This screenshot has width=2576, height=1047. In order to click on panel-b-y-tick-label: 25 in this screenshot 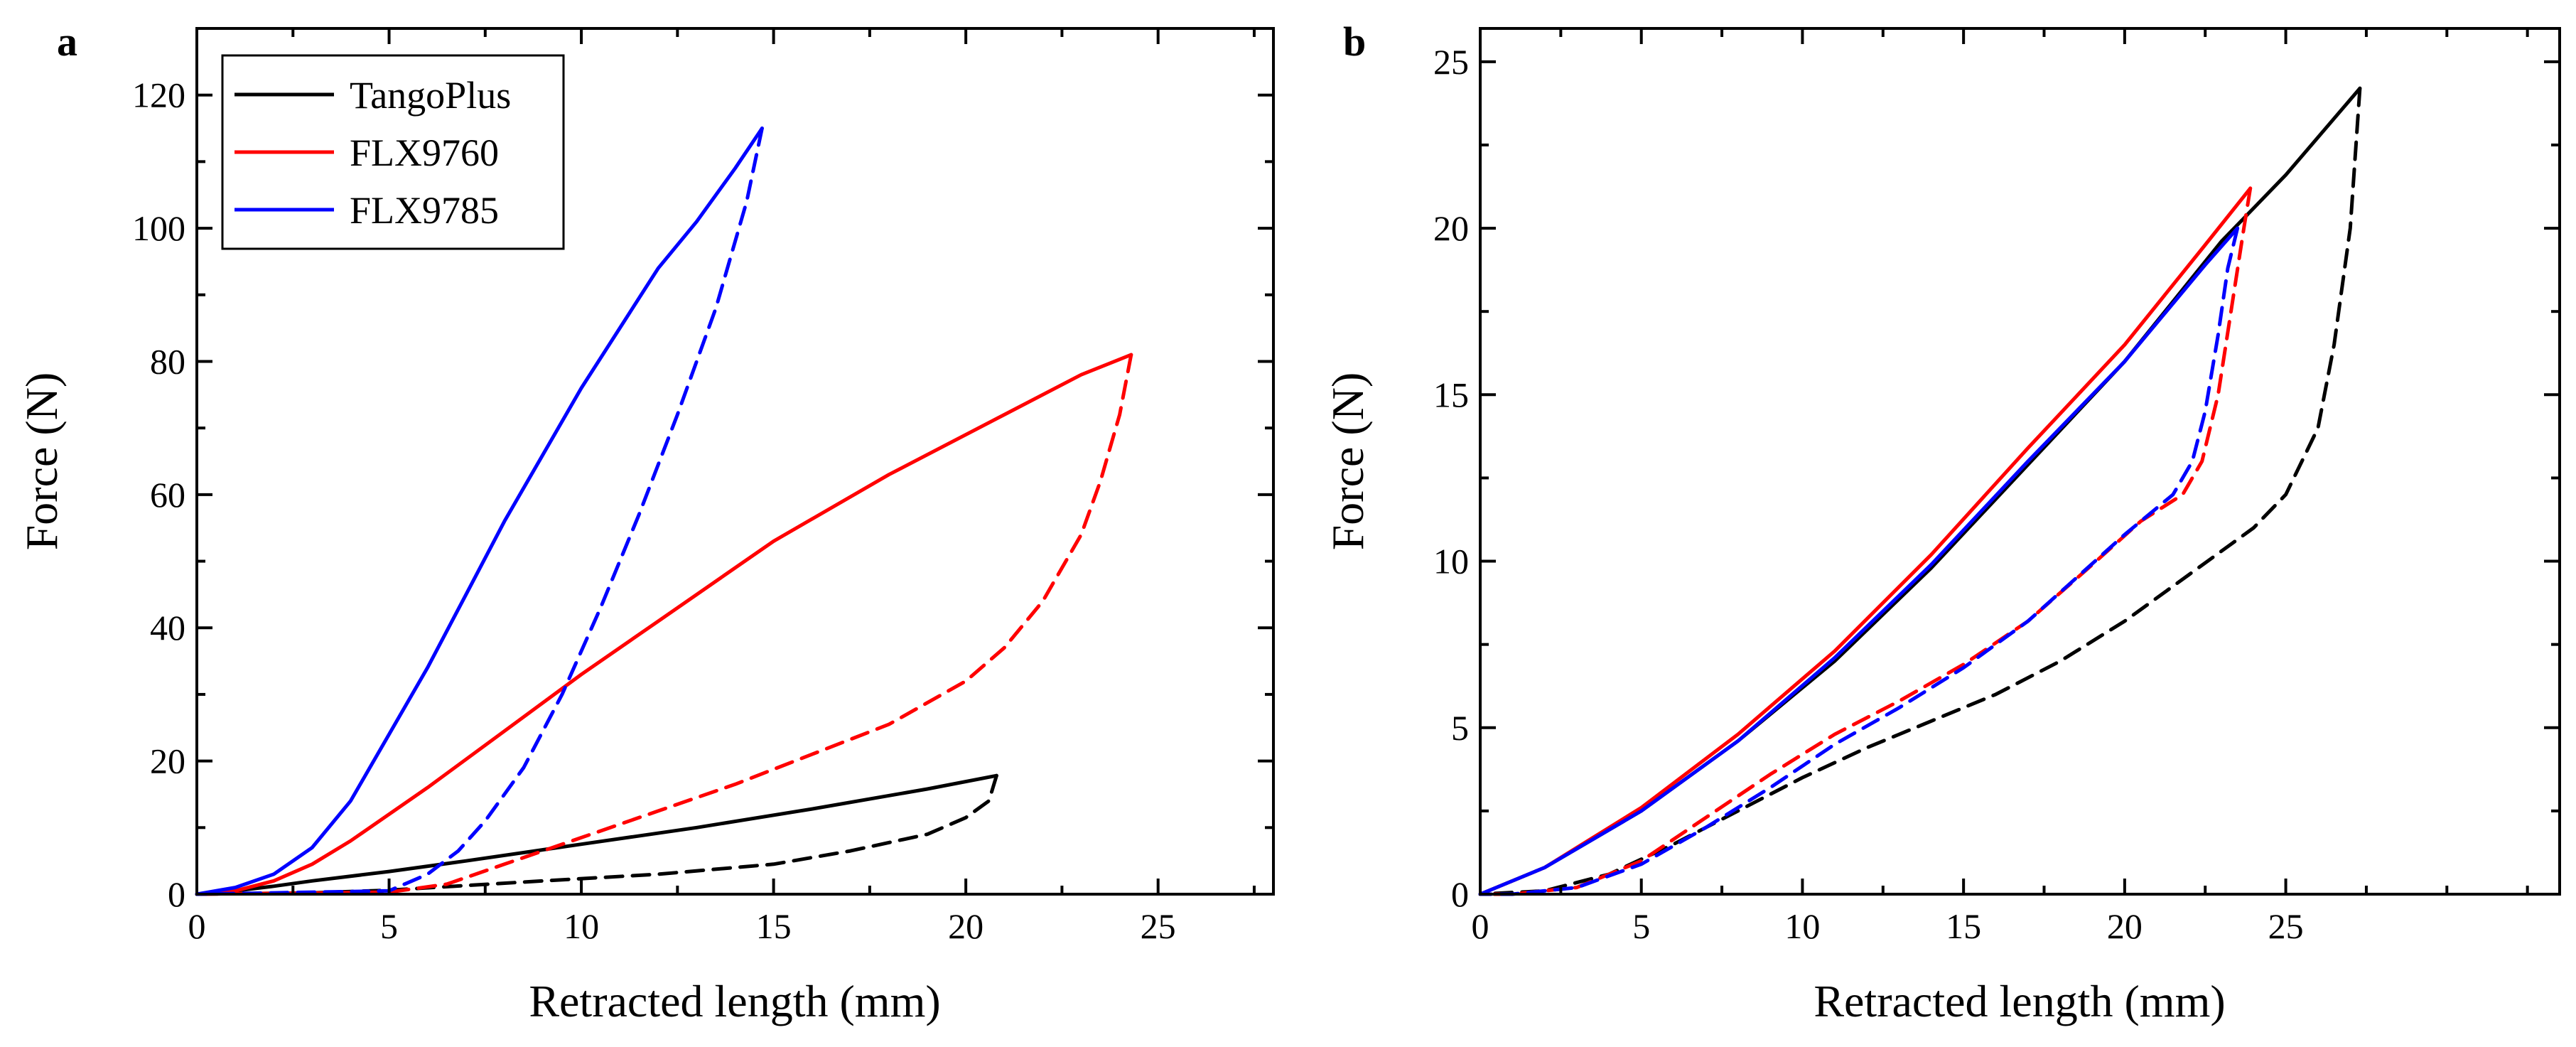, I will do `click(1451, 62)`.